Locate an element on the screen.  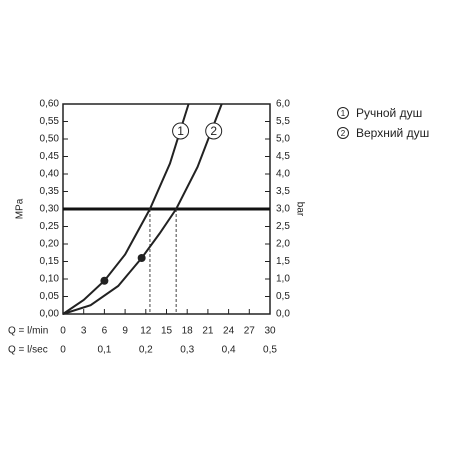
y2-tick-label: 3,0 is located at coordinates (283, 209).